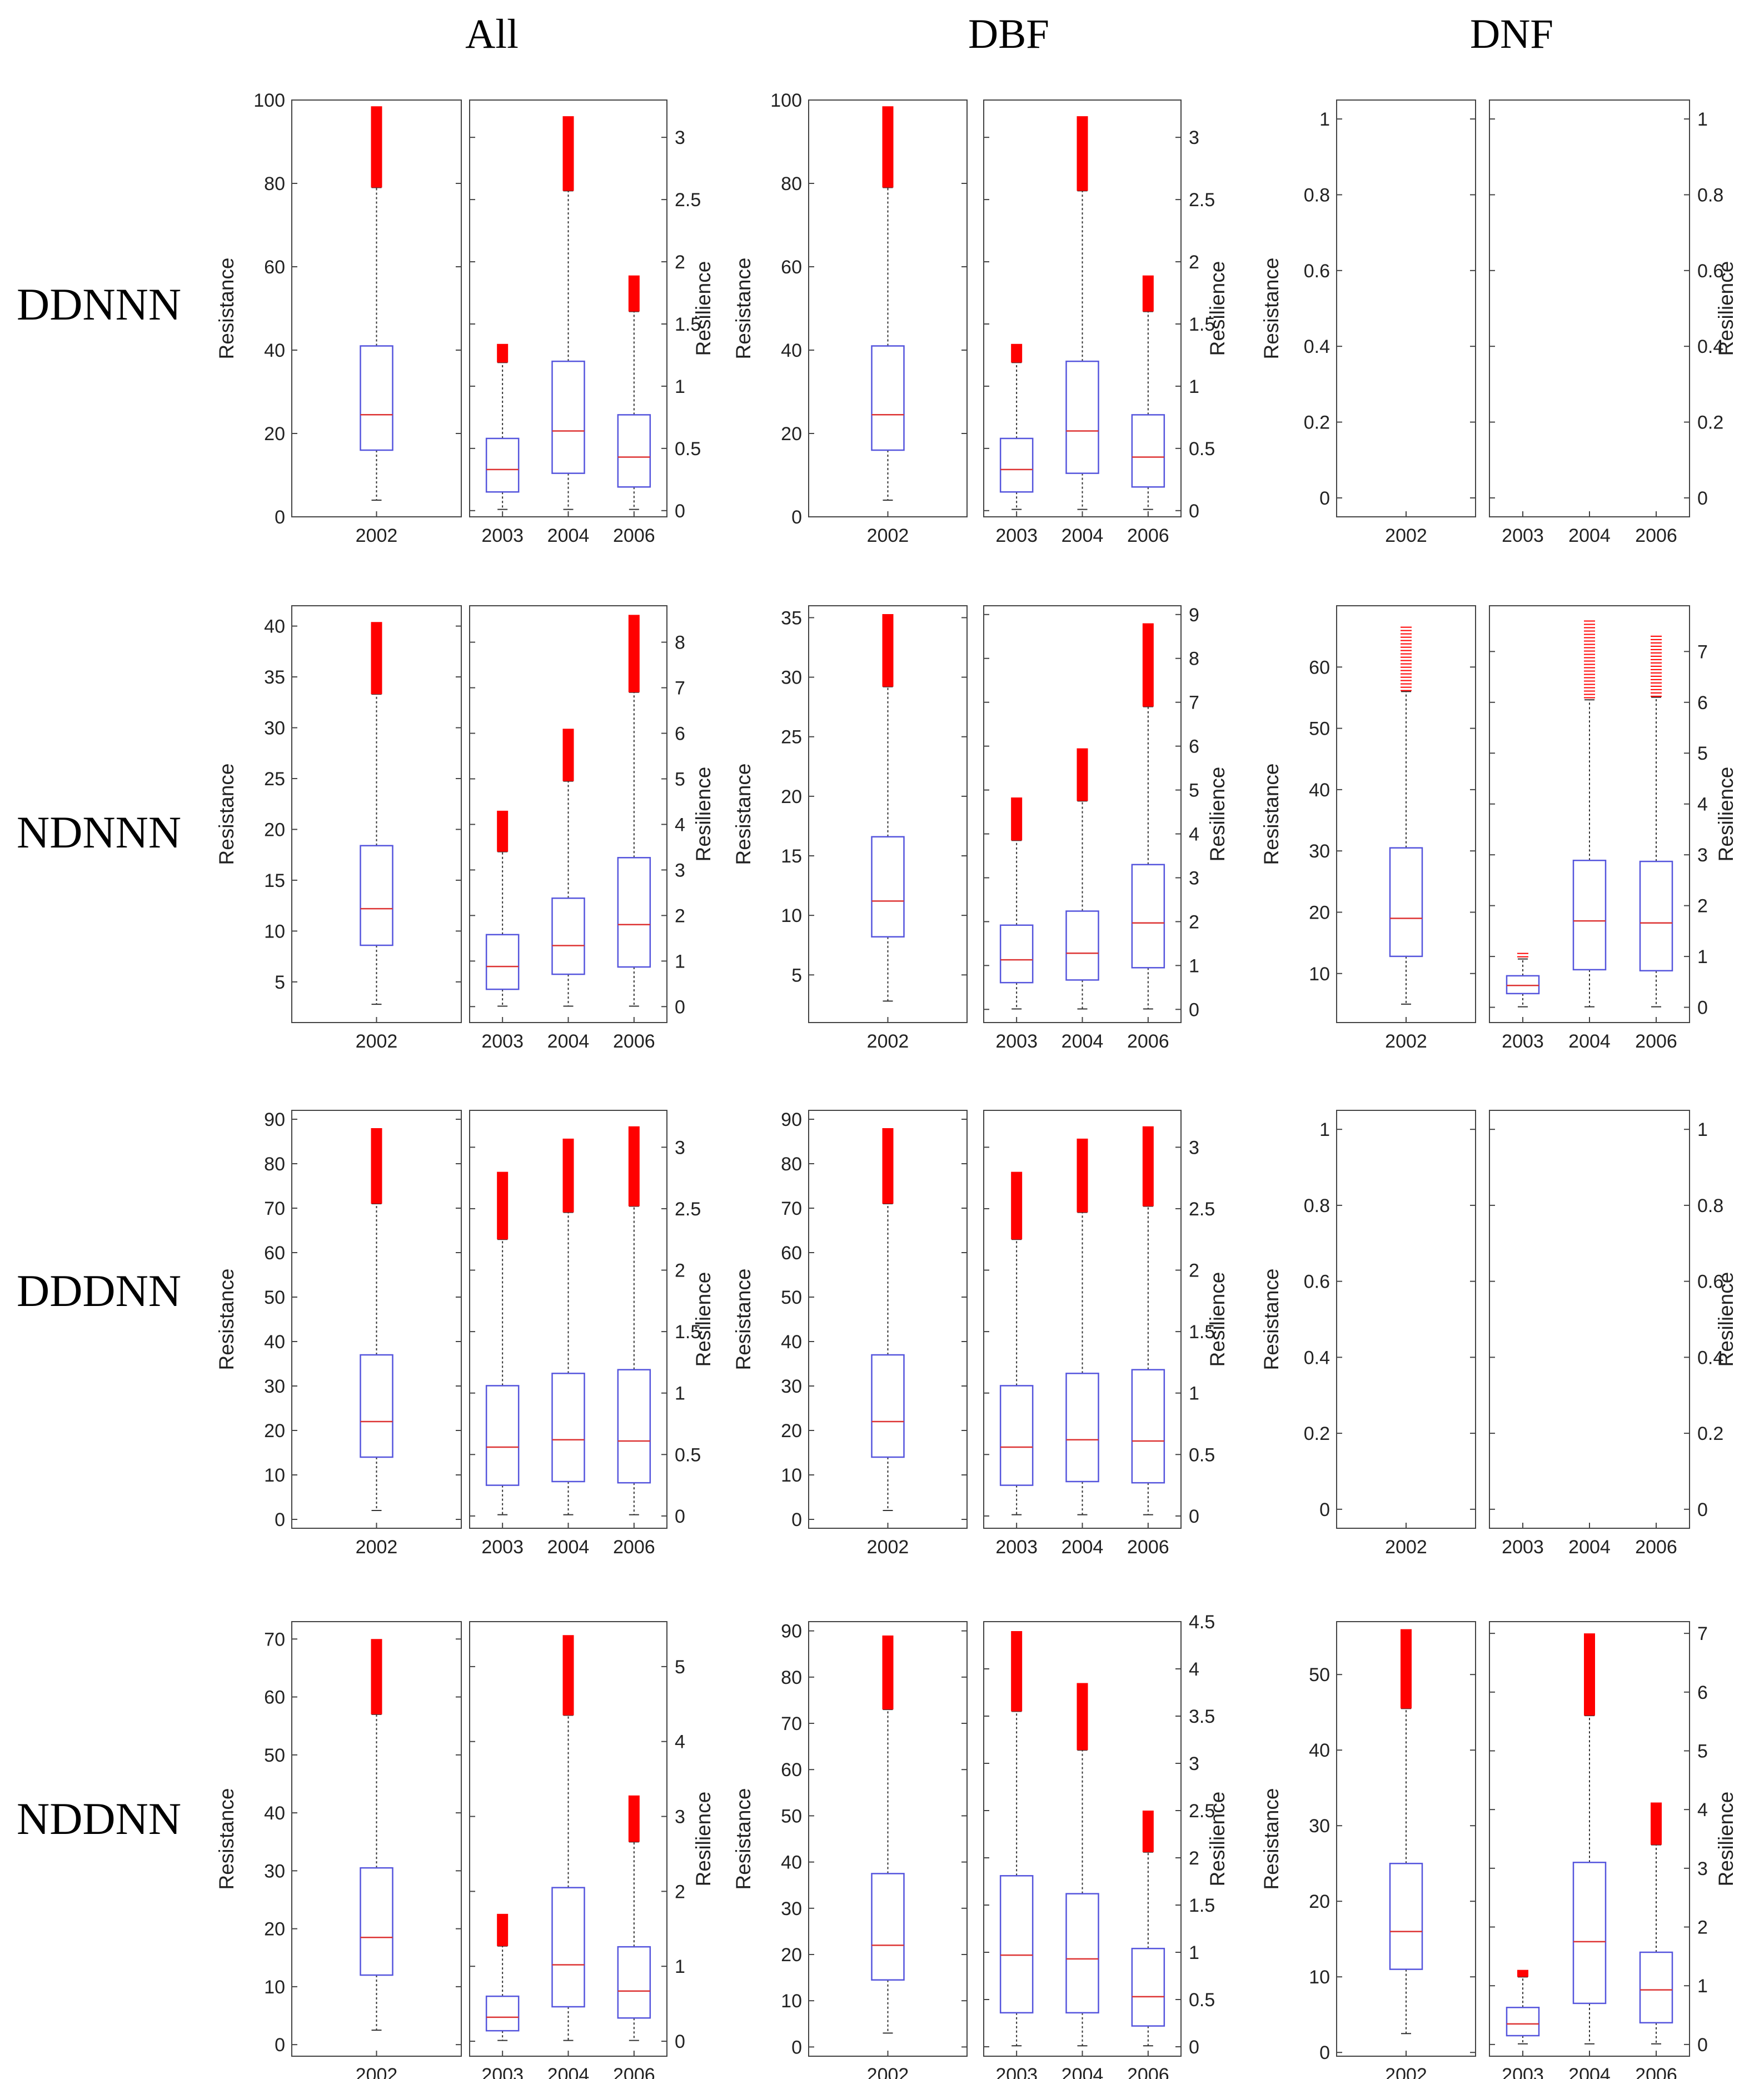  I want to click on resilience-tick-label: 0.4, so click(1710, 1357).